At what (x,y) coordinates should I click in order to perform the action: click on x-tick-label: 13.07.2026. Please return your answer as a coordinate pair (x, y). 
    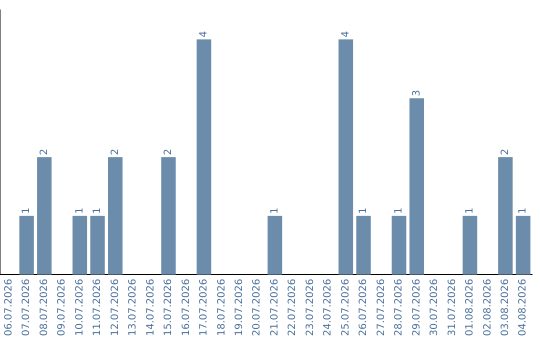
    Looking at the image, I should click on (133, 307).